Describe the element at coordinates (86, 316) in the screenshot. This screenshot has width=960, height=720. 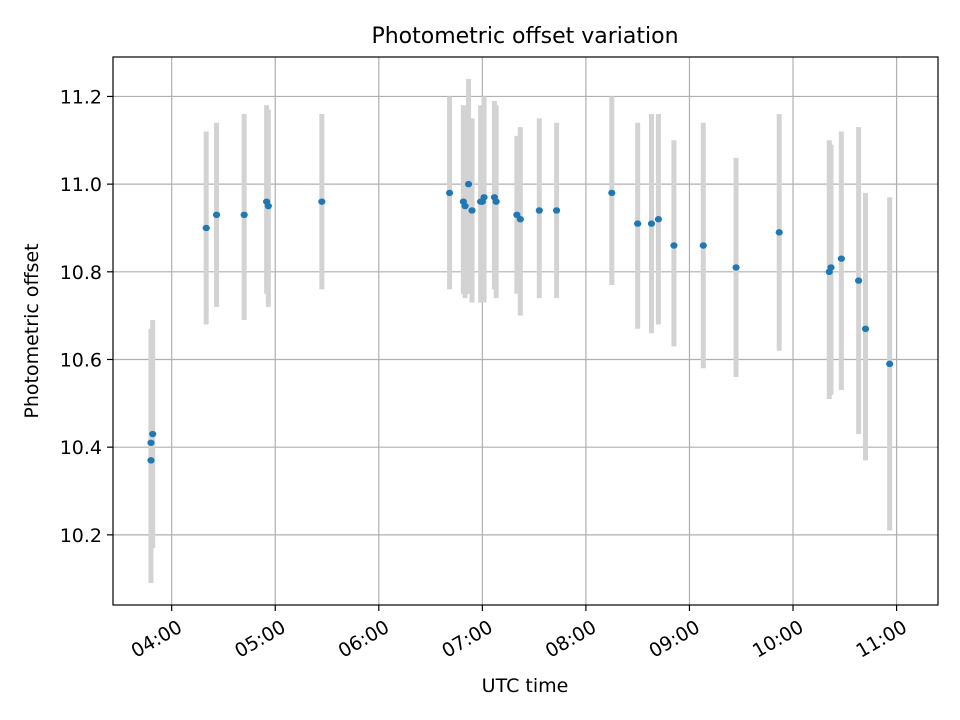
I see `y-axis-ticks: 10.2 10.4 10.6 10.8 11.0 11.2` at that location.